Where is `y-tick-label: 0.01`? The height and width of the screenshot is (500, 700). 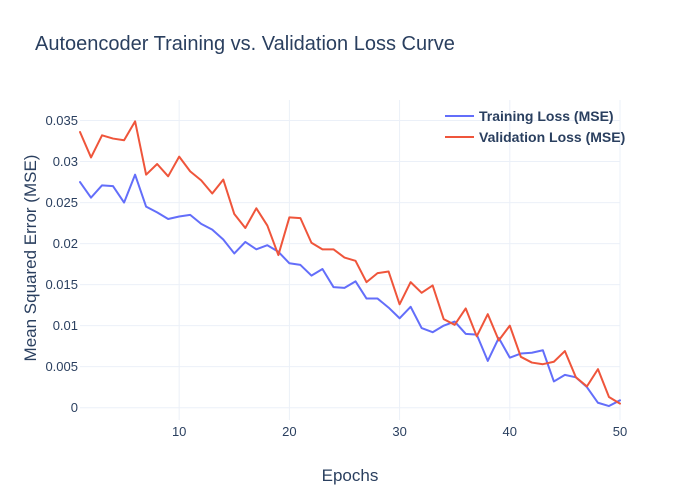 y-tick-label: 0.01 is located at coordinates (65, 325).